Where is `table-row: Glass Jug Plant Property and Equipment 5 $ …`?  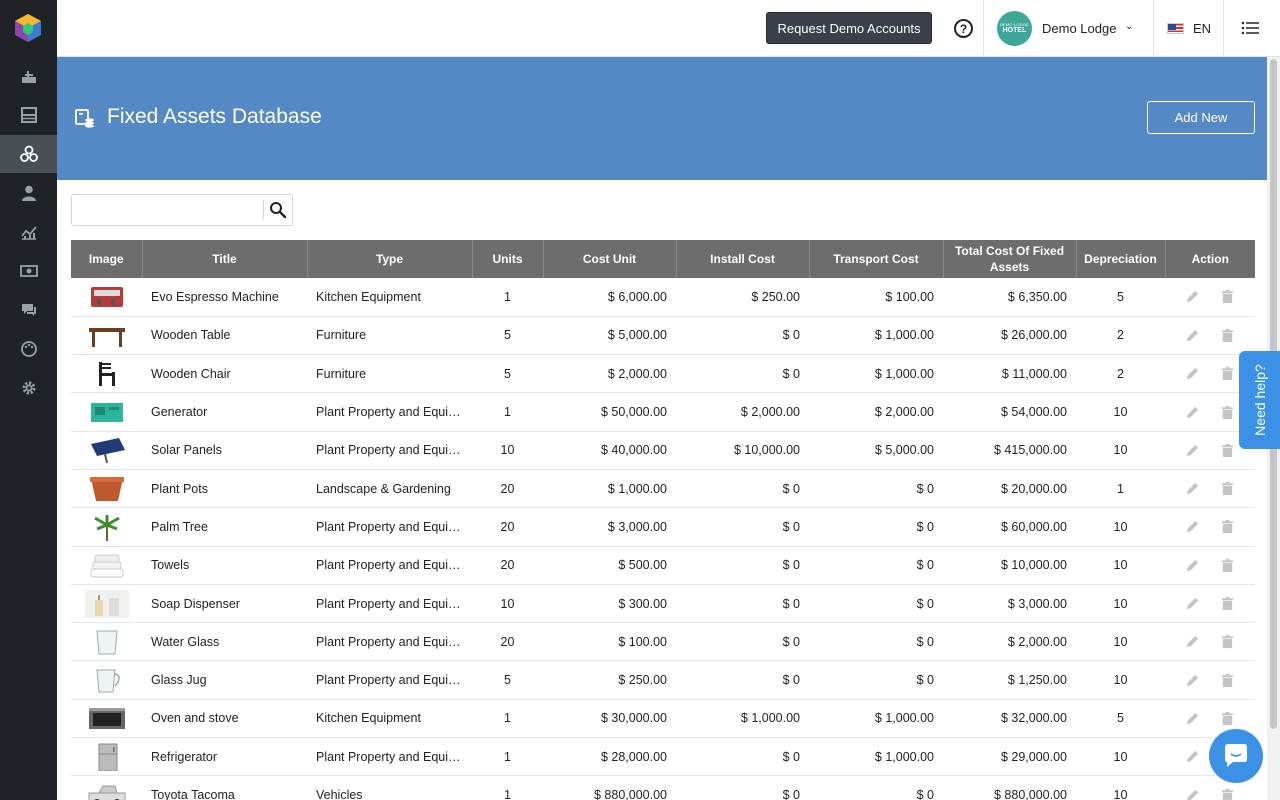
table-row: Glass Jug Plant Property and Equipment 5 $ … is located at coordinates (663, 680).